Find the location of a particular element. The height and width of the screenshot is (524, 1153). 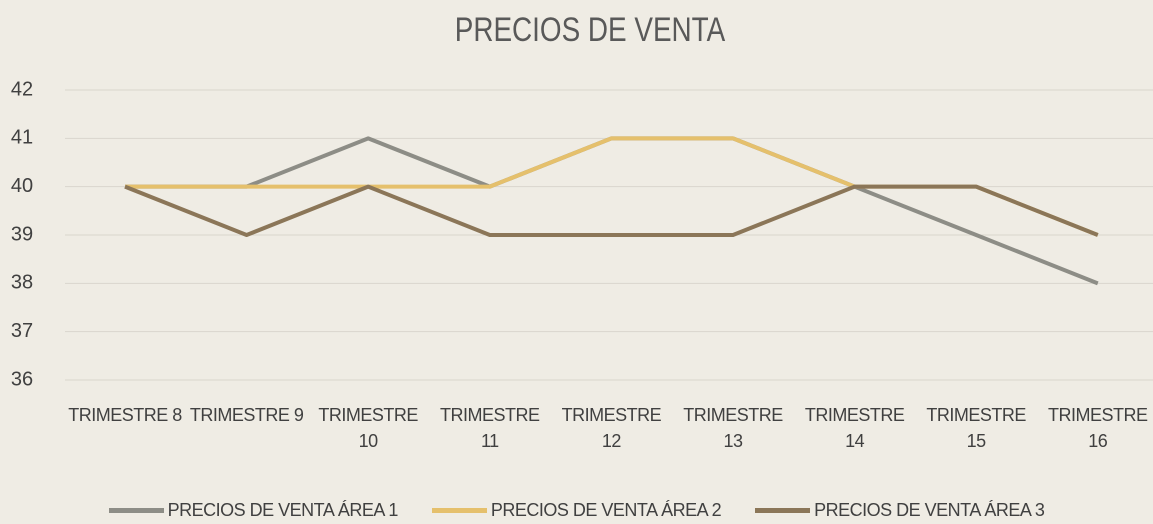

line-series is located at coordinates (611, 210).